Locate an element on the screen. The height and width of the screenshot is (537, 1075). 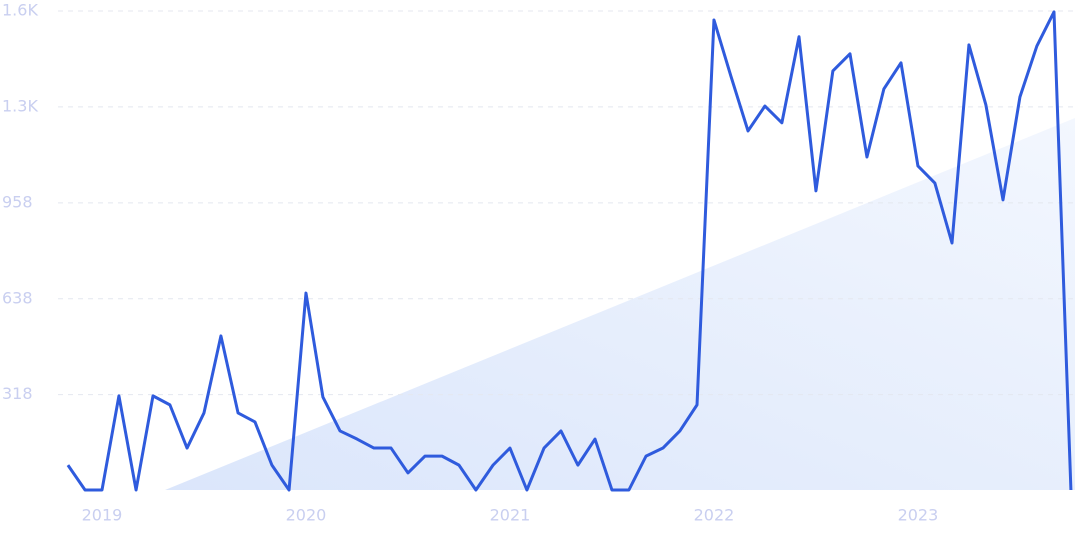
x-tick-label: 2021 is located at coordinates (510, 515).